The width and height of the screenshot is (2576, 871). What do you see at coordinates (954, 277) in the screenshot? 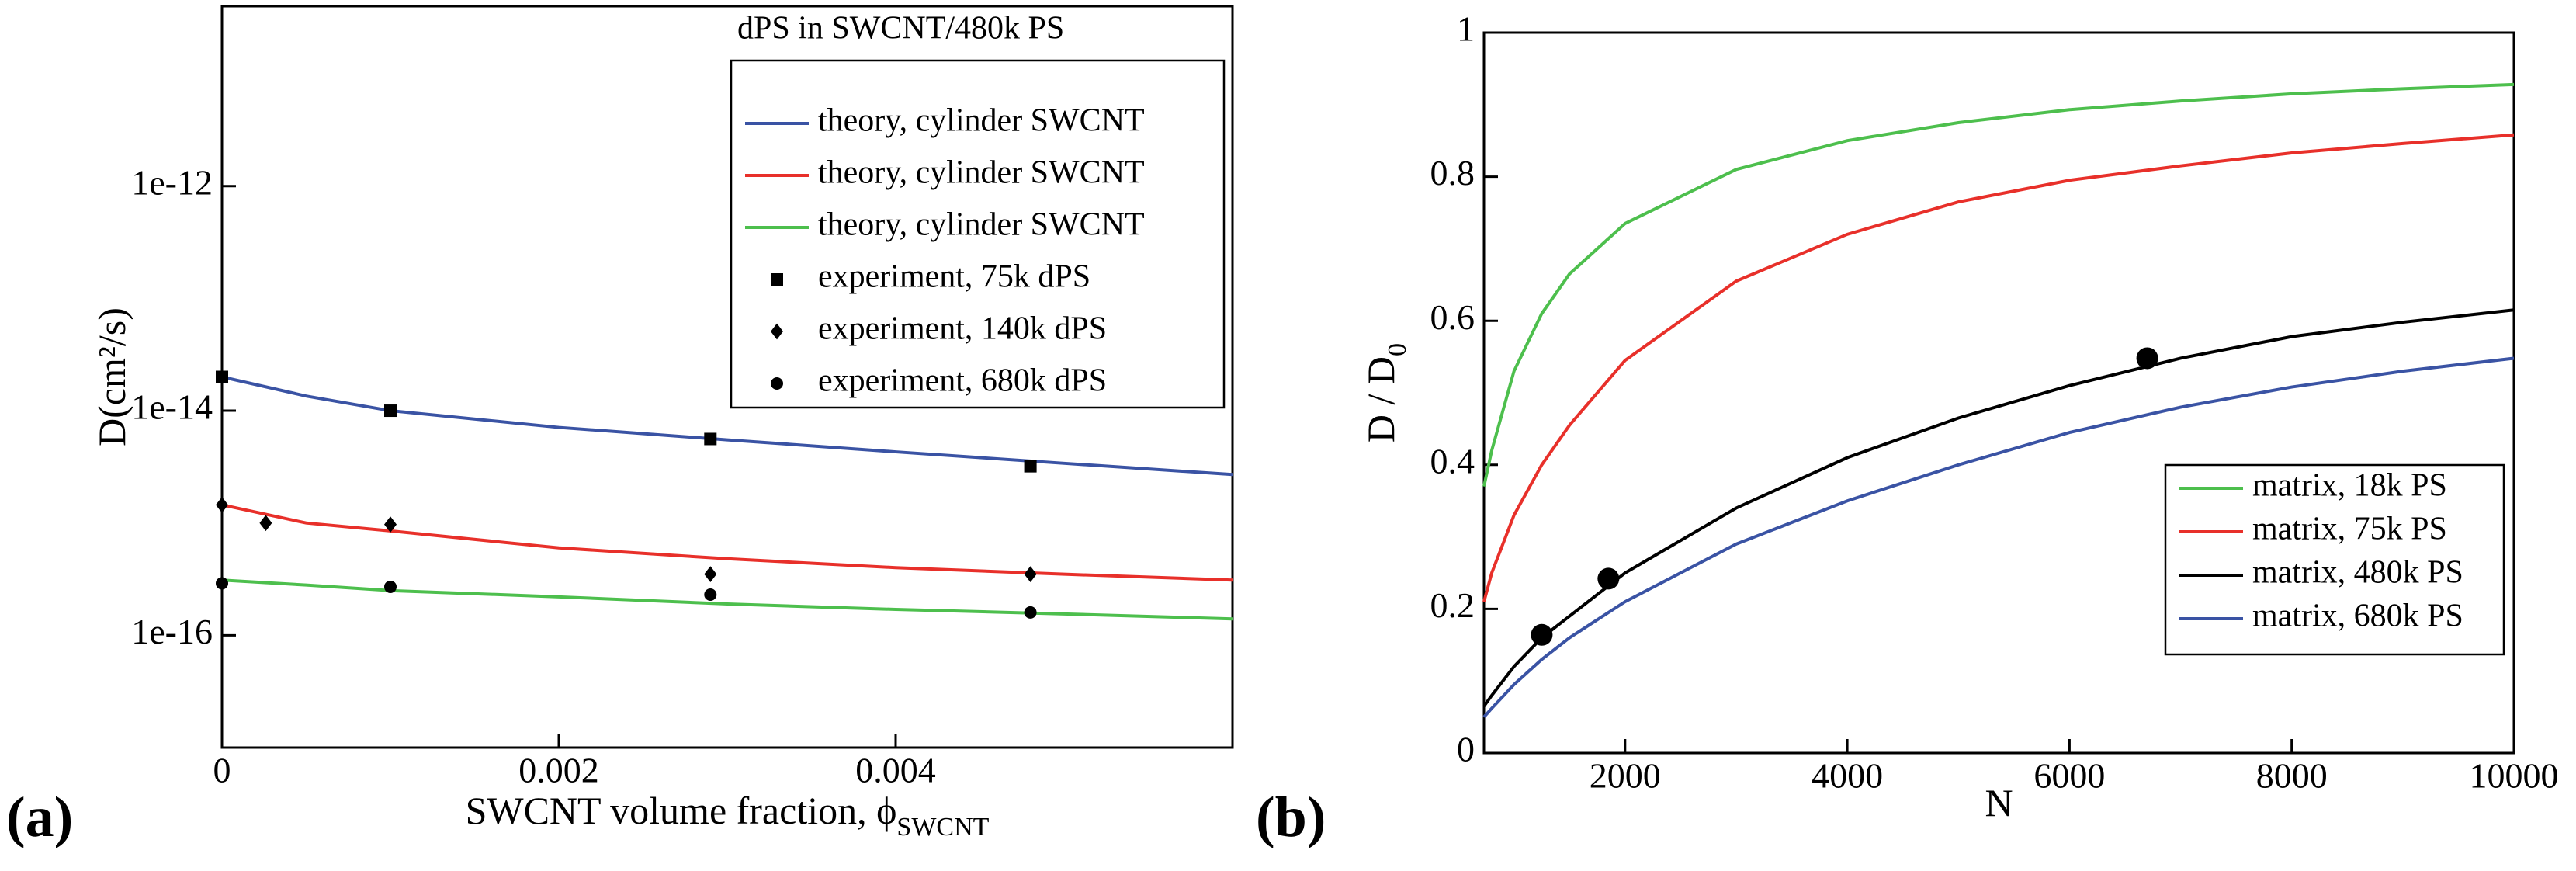
I see `legend-label: experiment, 75k dPS` at bounding box center [954, 277].